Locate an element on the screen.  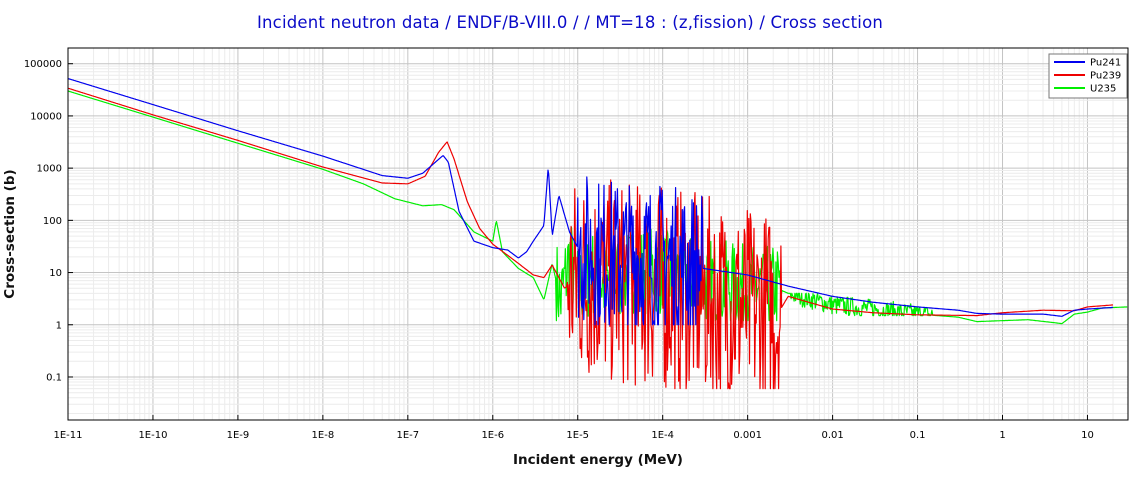
x-tick-label: 1 is located at coordinates (1002, 435).